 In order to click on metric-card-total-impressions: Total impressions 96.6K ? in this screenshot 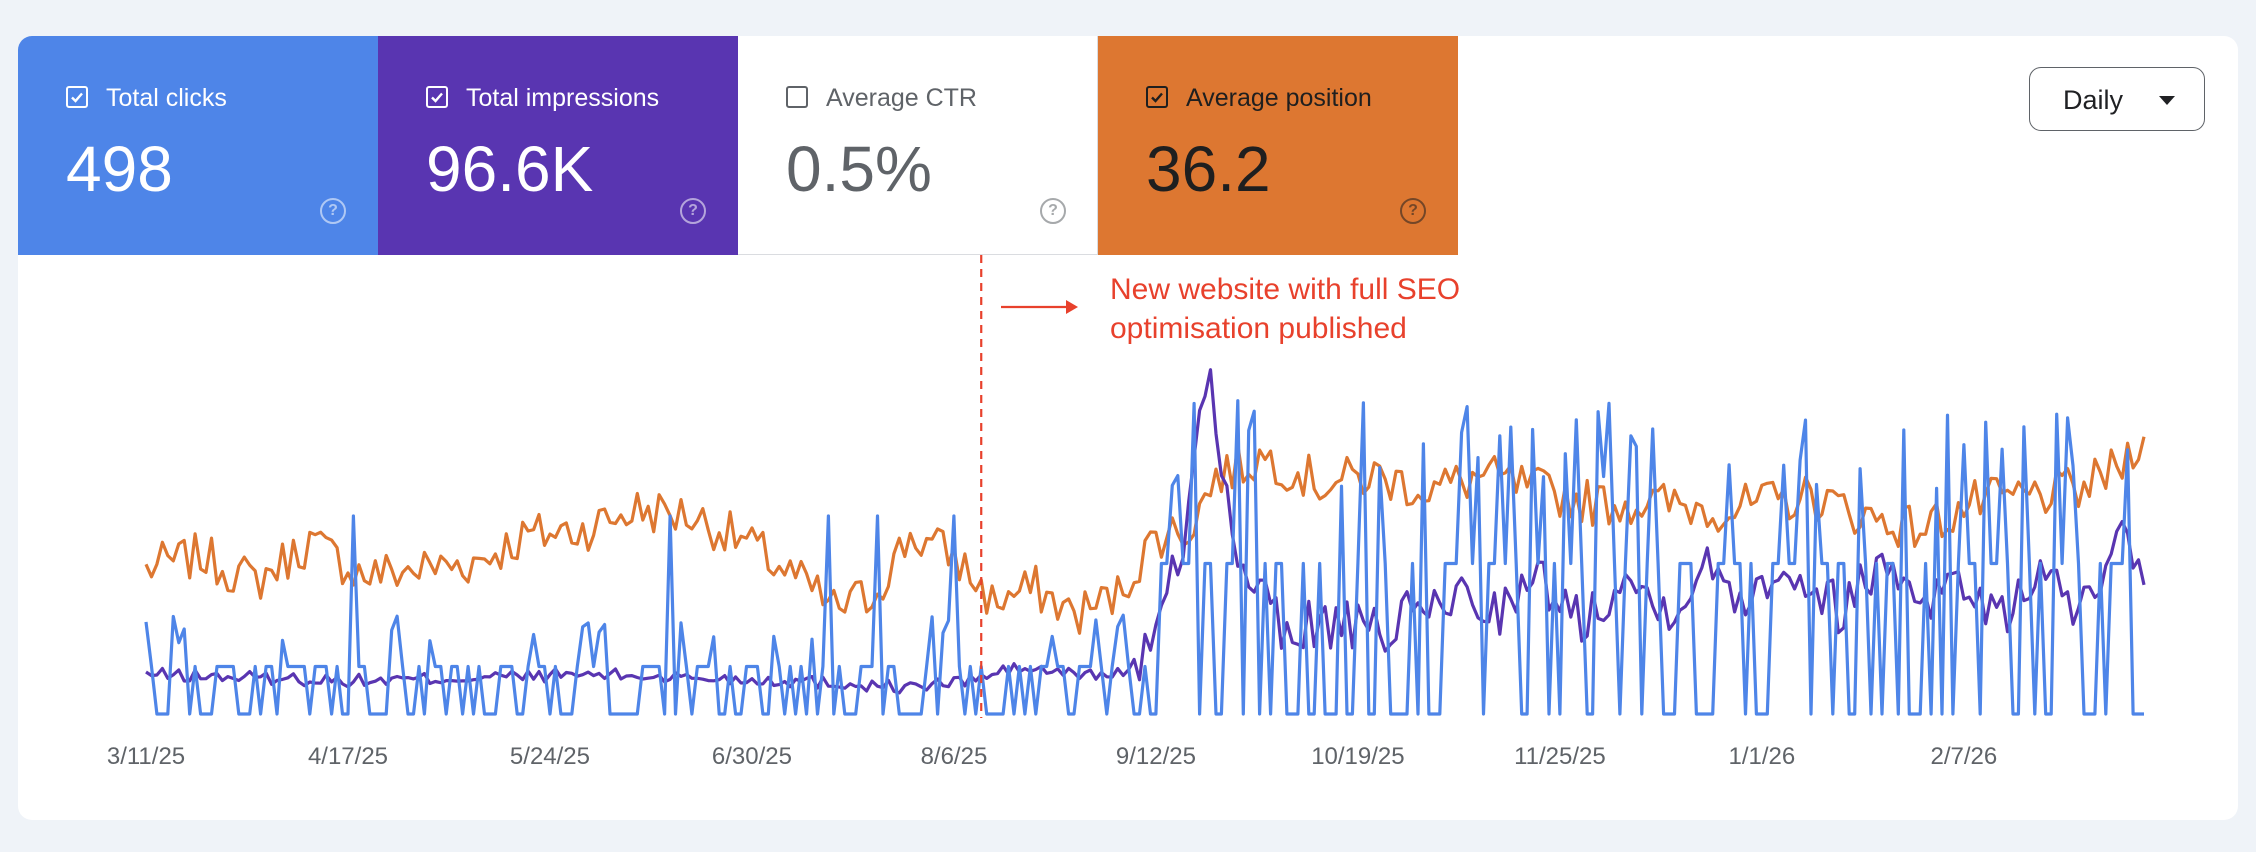, I will do `click(558, 145)`.